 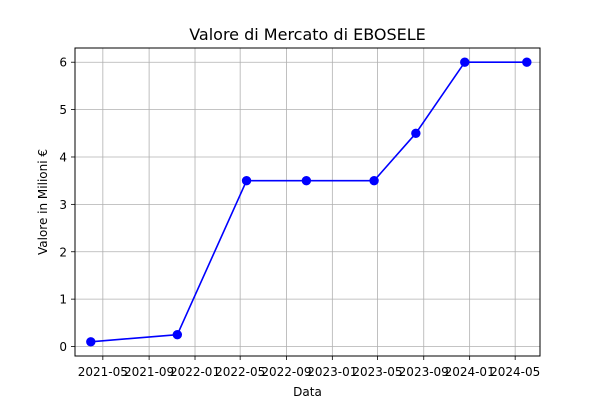 I want to click on x-axis-label: Data, so click(x=307, y=392).